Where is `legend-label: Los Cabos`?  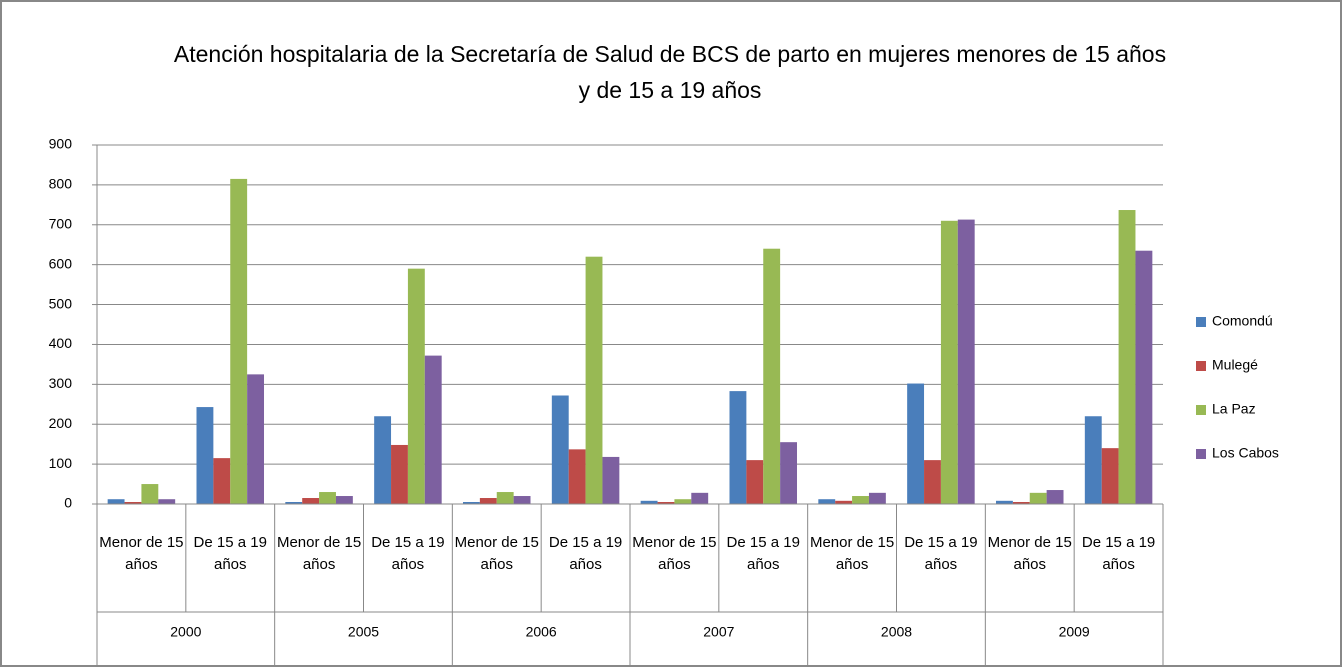 legend-label: Los Cabos is located at coordinates (1245, 453).